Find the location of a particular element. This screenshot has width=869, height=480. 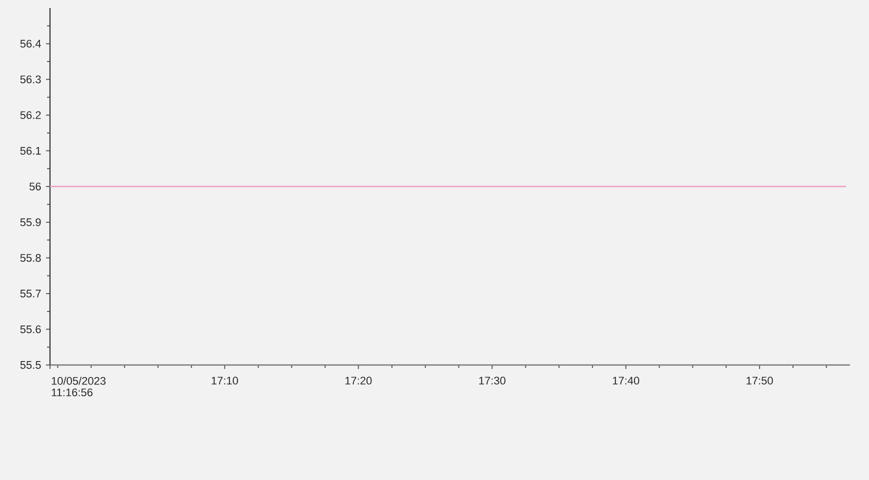

y-tick-label: 56.1 is located at coordinates (30, 150).